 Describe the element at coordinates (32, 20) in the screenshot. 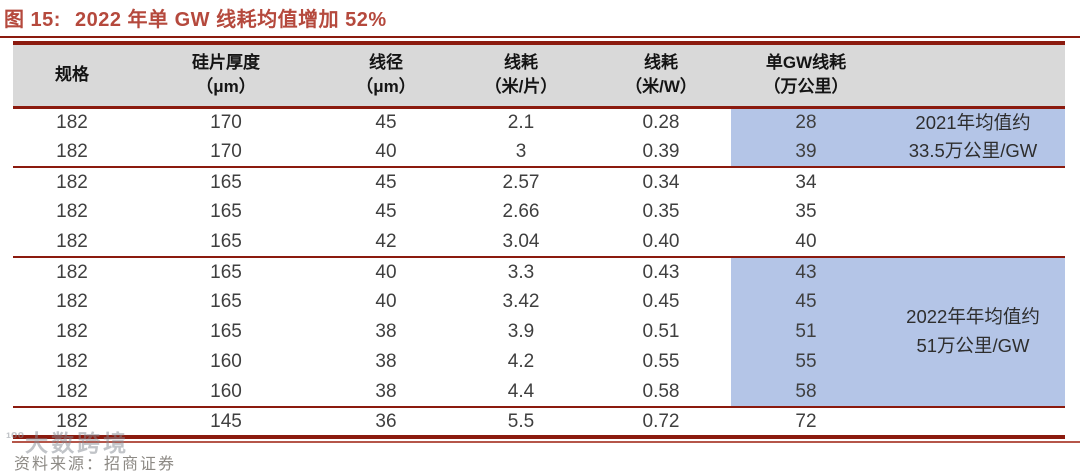

I see `figure-label: 图 15:` at that location.